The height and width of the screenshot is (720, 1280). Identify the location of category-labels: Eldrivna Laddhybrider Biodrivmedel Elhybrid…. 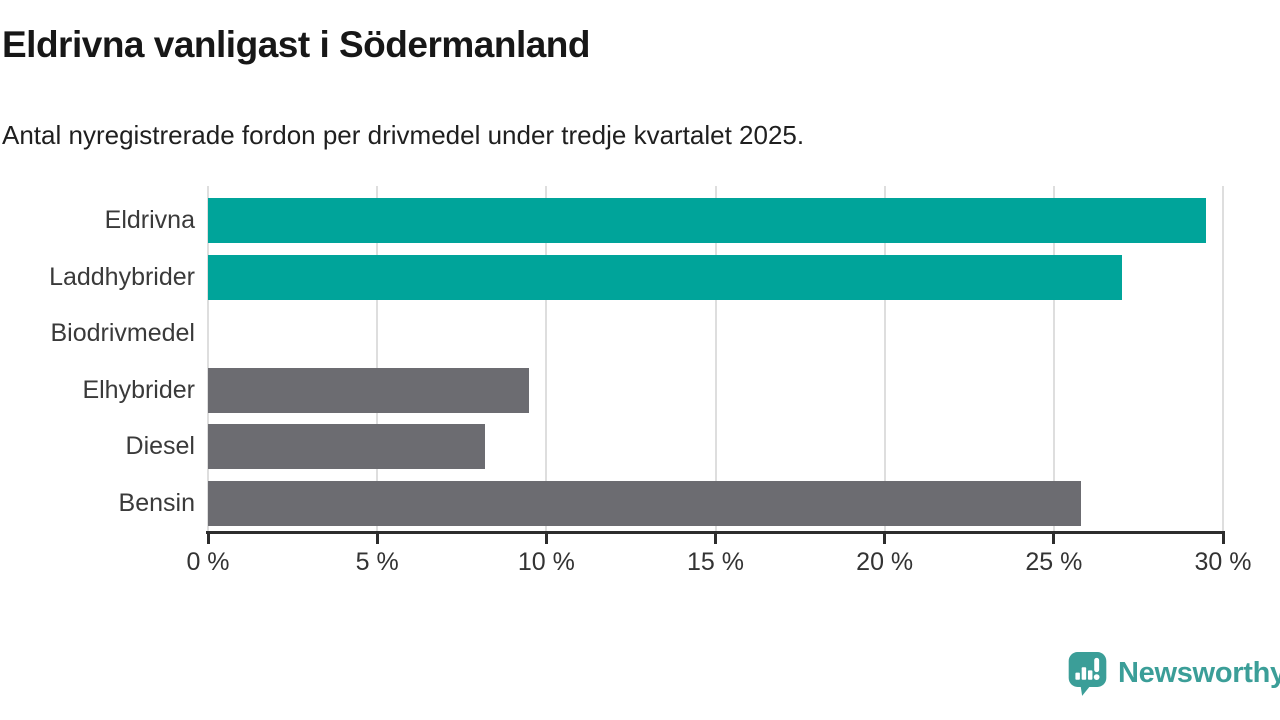
(97, 358).